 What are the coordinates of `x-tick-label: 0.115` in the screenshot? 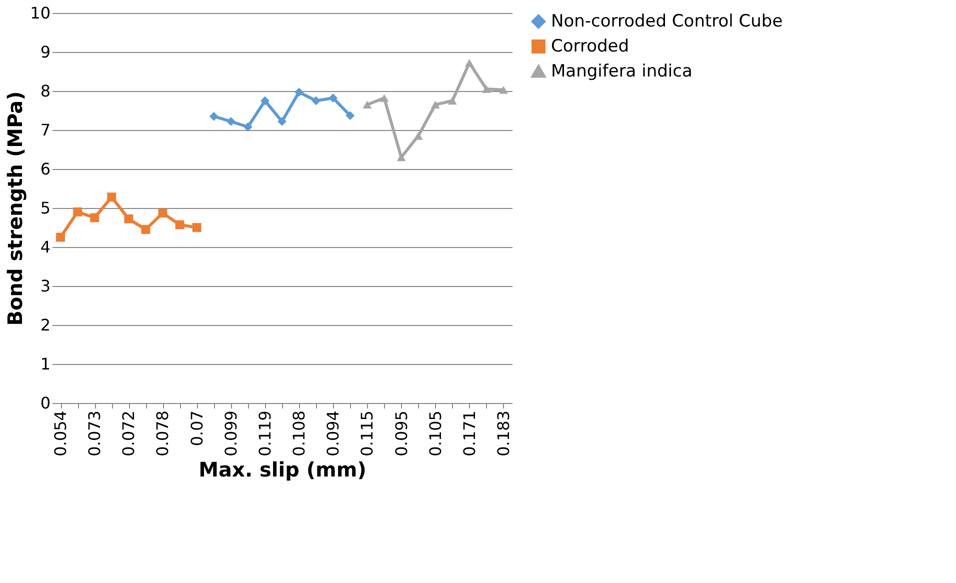 It's located at (367, 433).